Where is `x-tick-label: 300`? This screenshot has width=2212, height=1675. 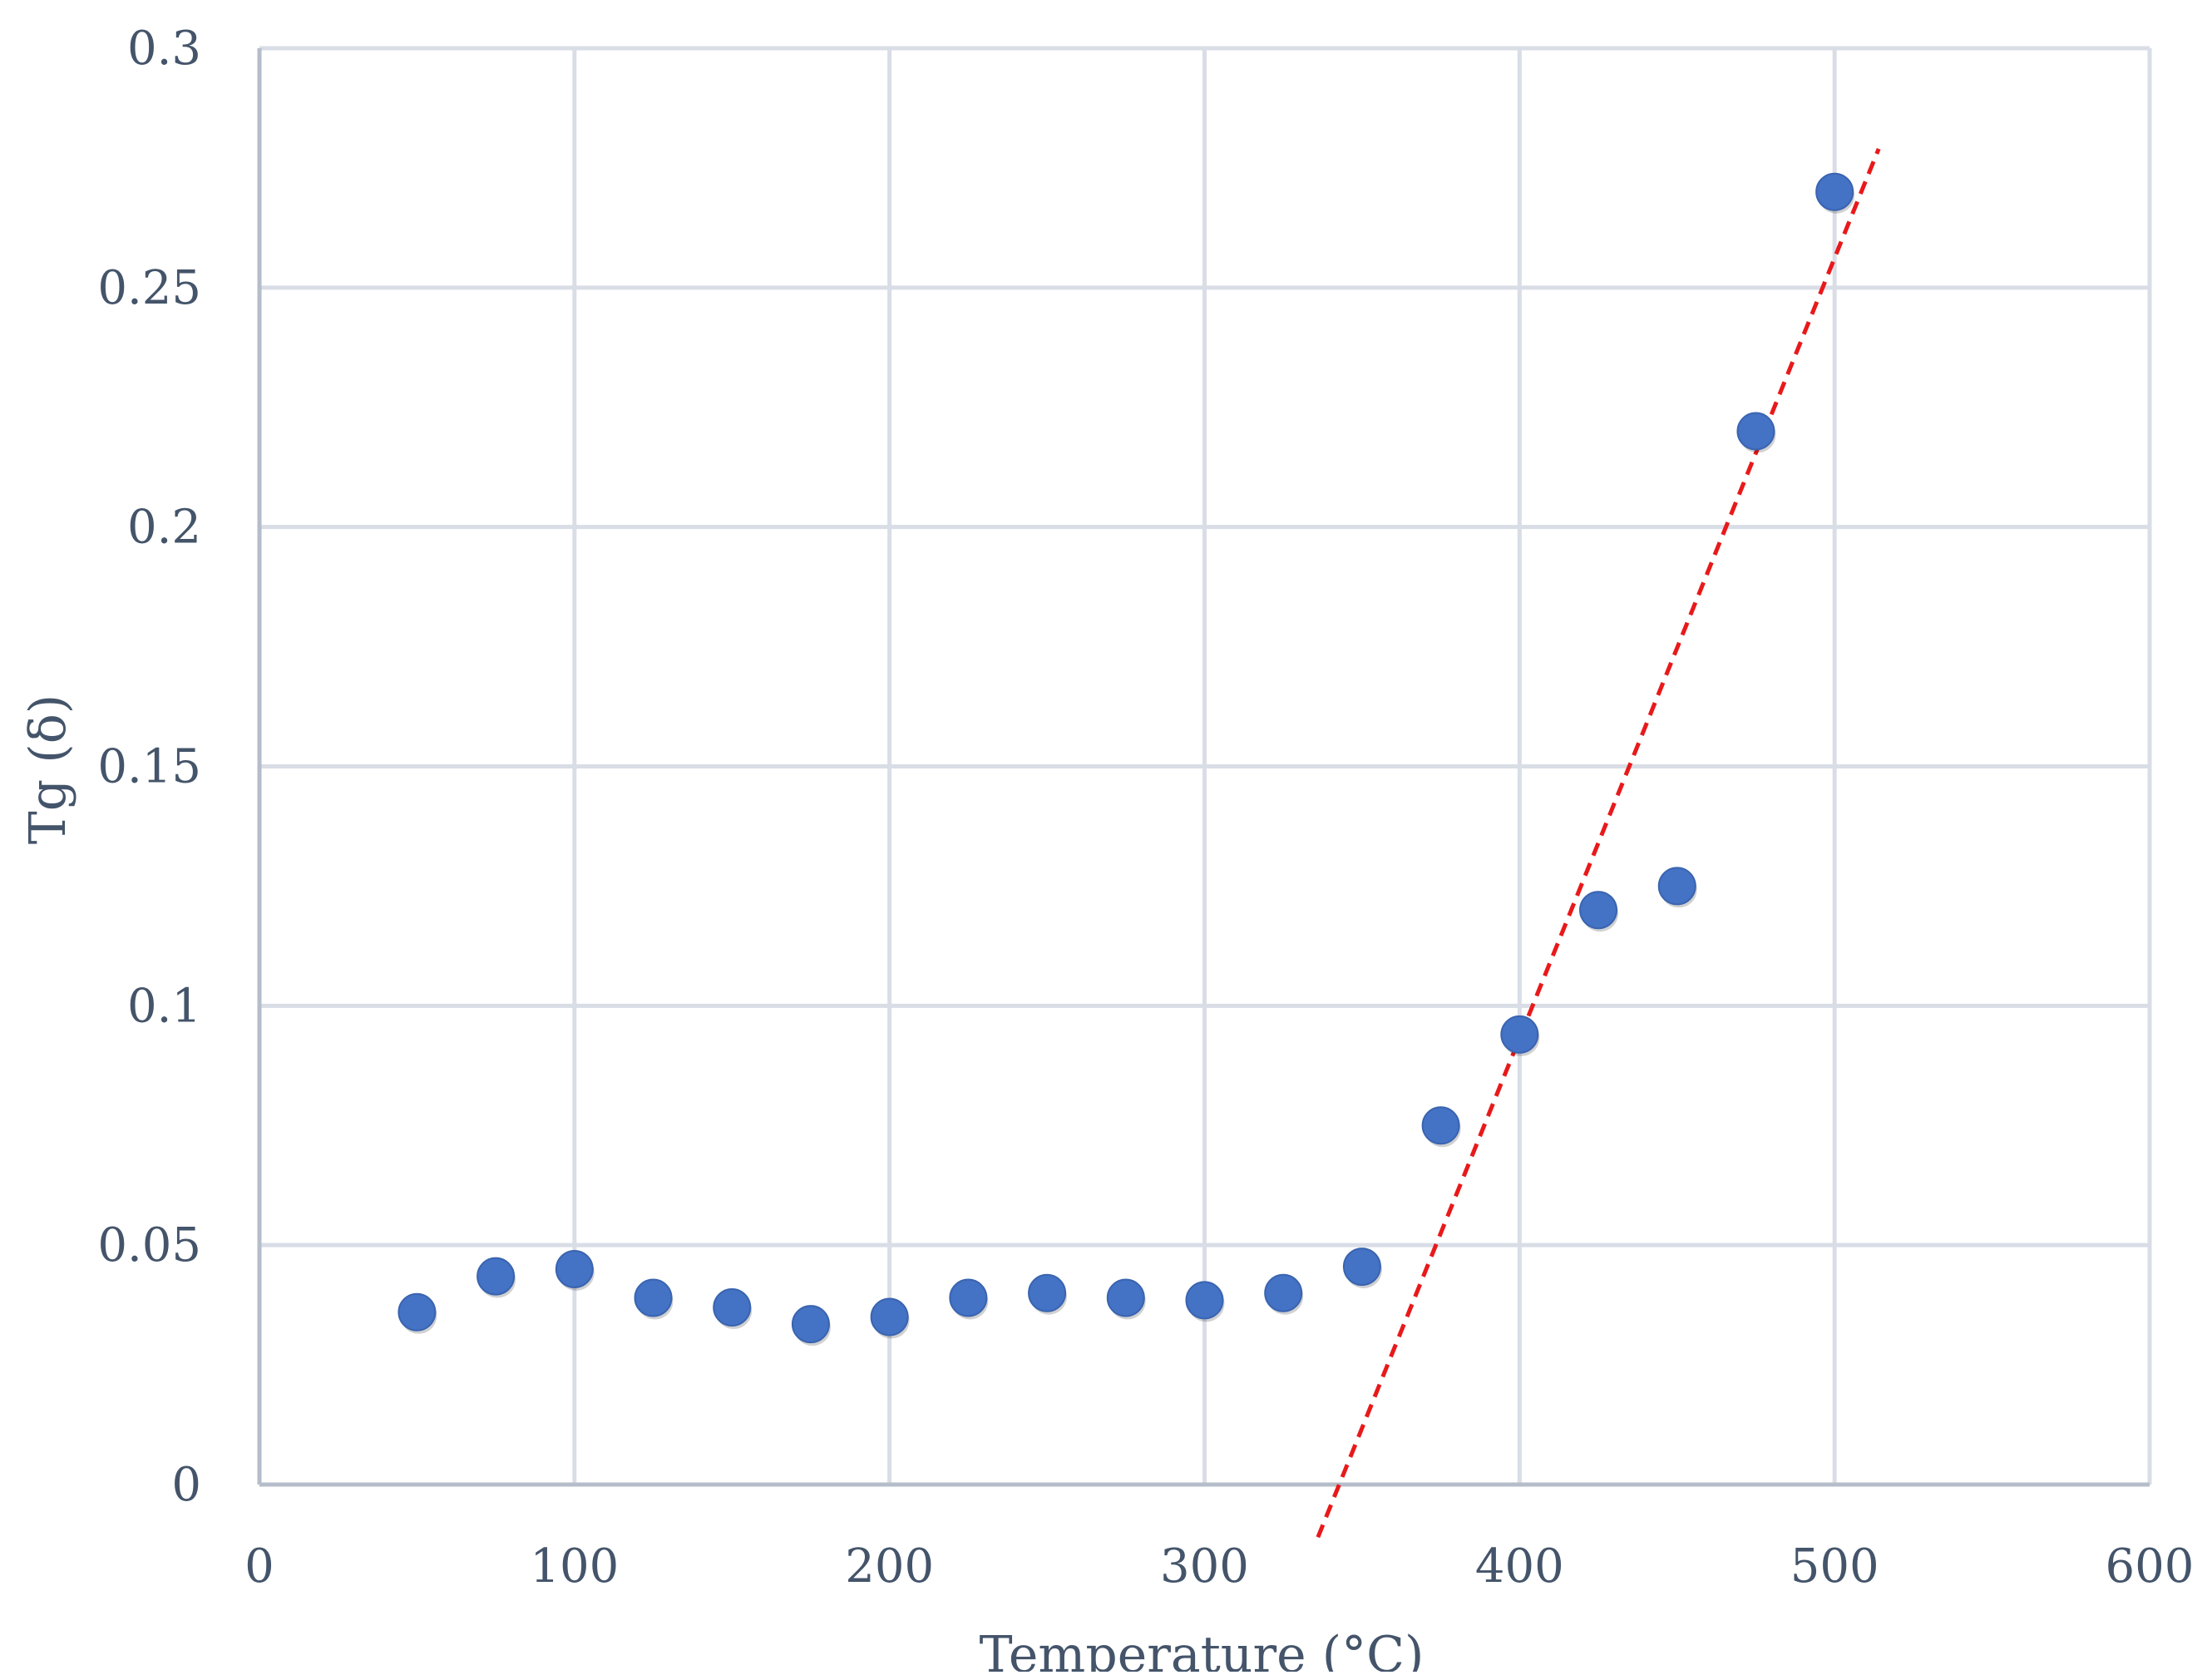 x-tick-label: 300 is located at coordinates (1204, 1566).